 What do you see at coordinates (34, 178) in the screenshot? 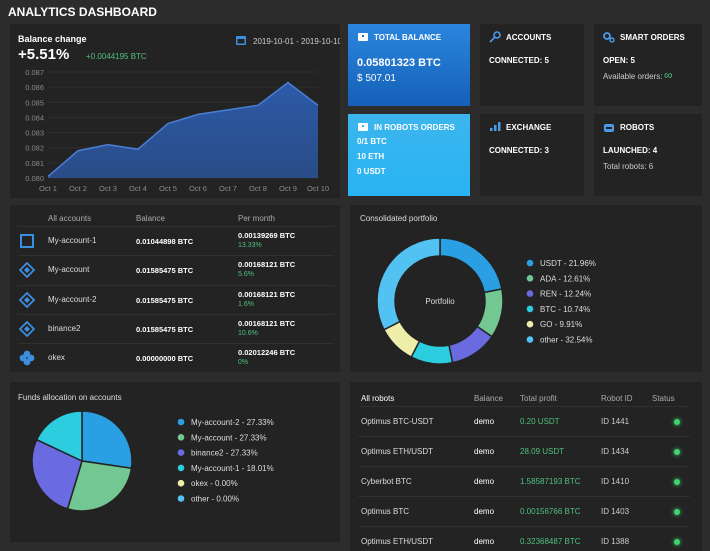
I see `y-tick-label: 0.080` at bounding box center [34, 178].